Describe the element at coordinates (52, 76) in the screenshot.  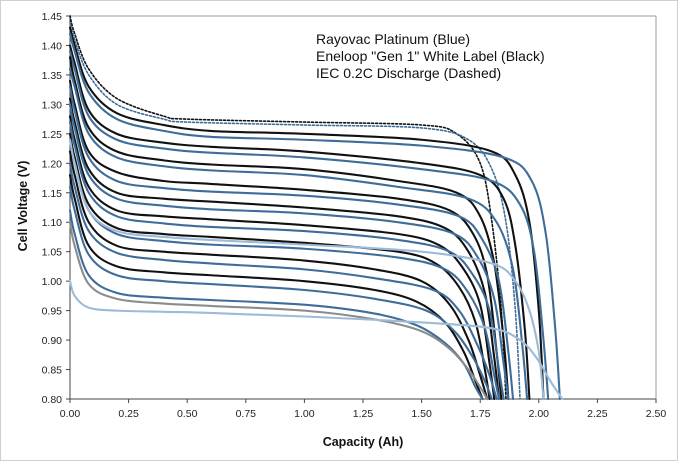
I see `y-tick-label: 1.35` at that location.